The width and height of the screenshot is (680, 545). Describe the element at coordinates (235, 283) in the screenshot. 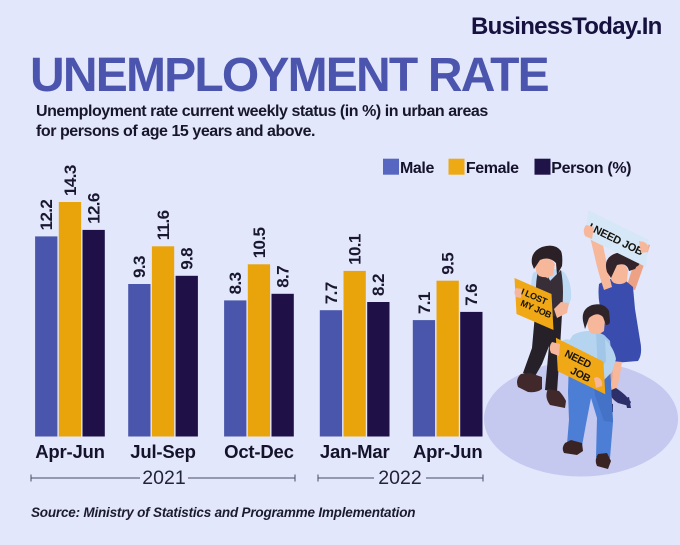

I see `svg-text: 8.3` at that location.